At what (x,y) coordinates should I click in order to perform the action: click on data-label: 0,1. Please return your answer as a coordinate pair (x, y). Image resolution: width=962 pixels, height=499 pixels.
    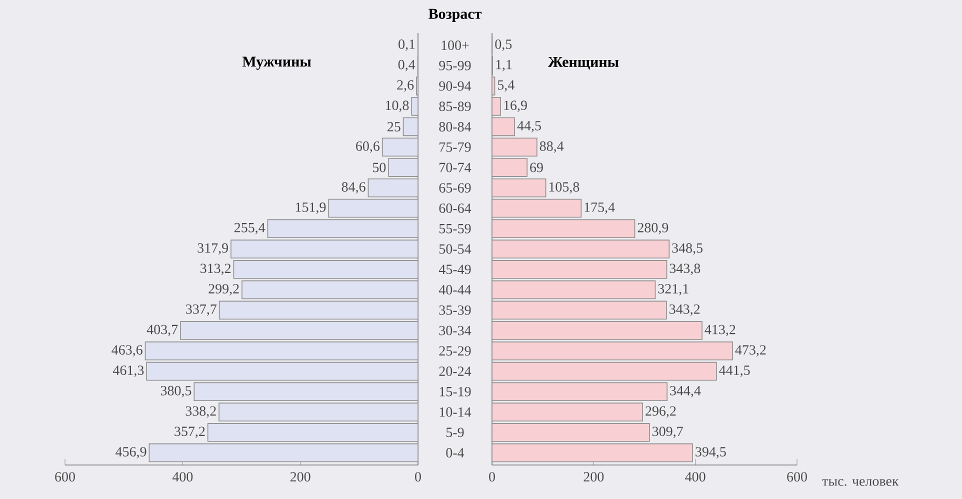
    Looking at the image, I should click on (406, 45).